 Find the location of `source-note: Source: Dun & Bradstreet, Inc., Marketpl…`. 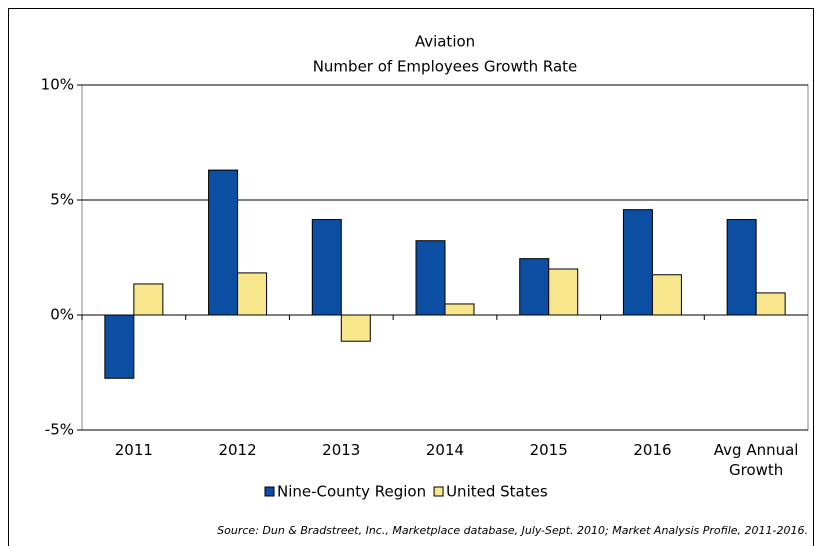

source-note: Source: Dun & Bradstreet, Inc., Marketpl… is located at coordinates (512, 530).